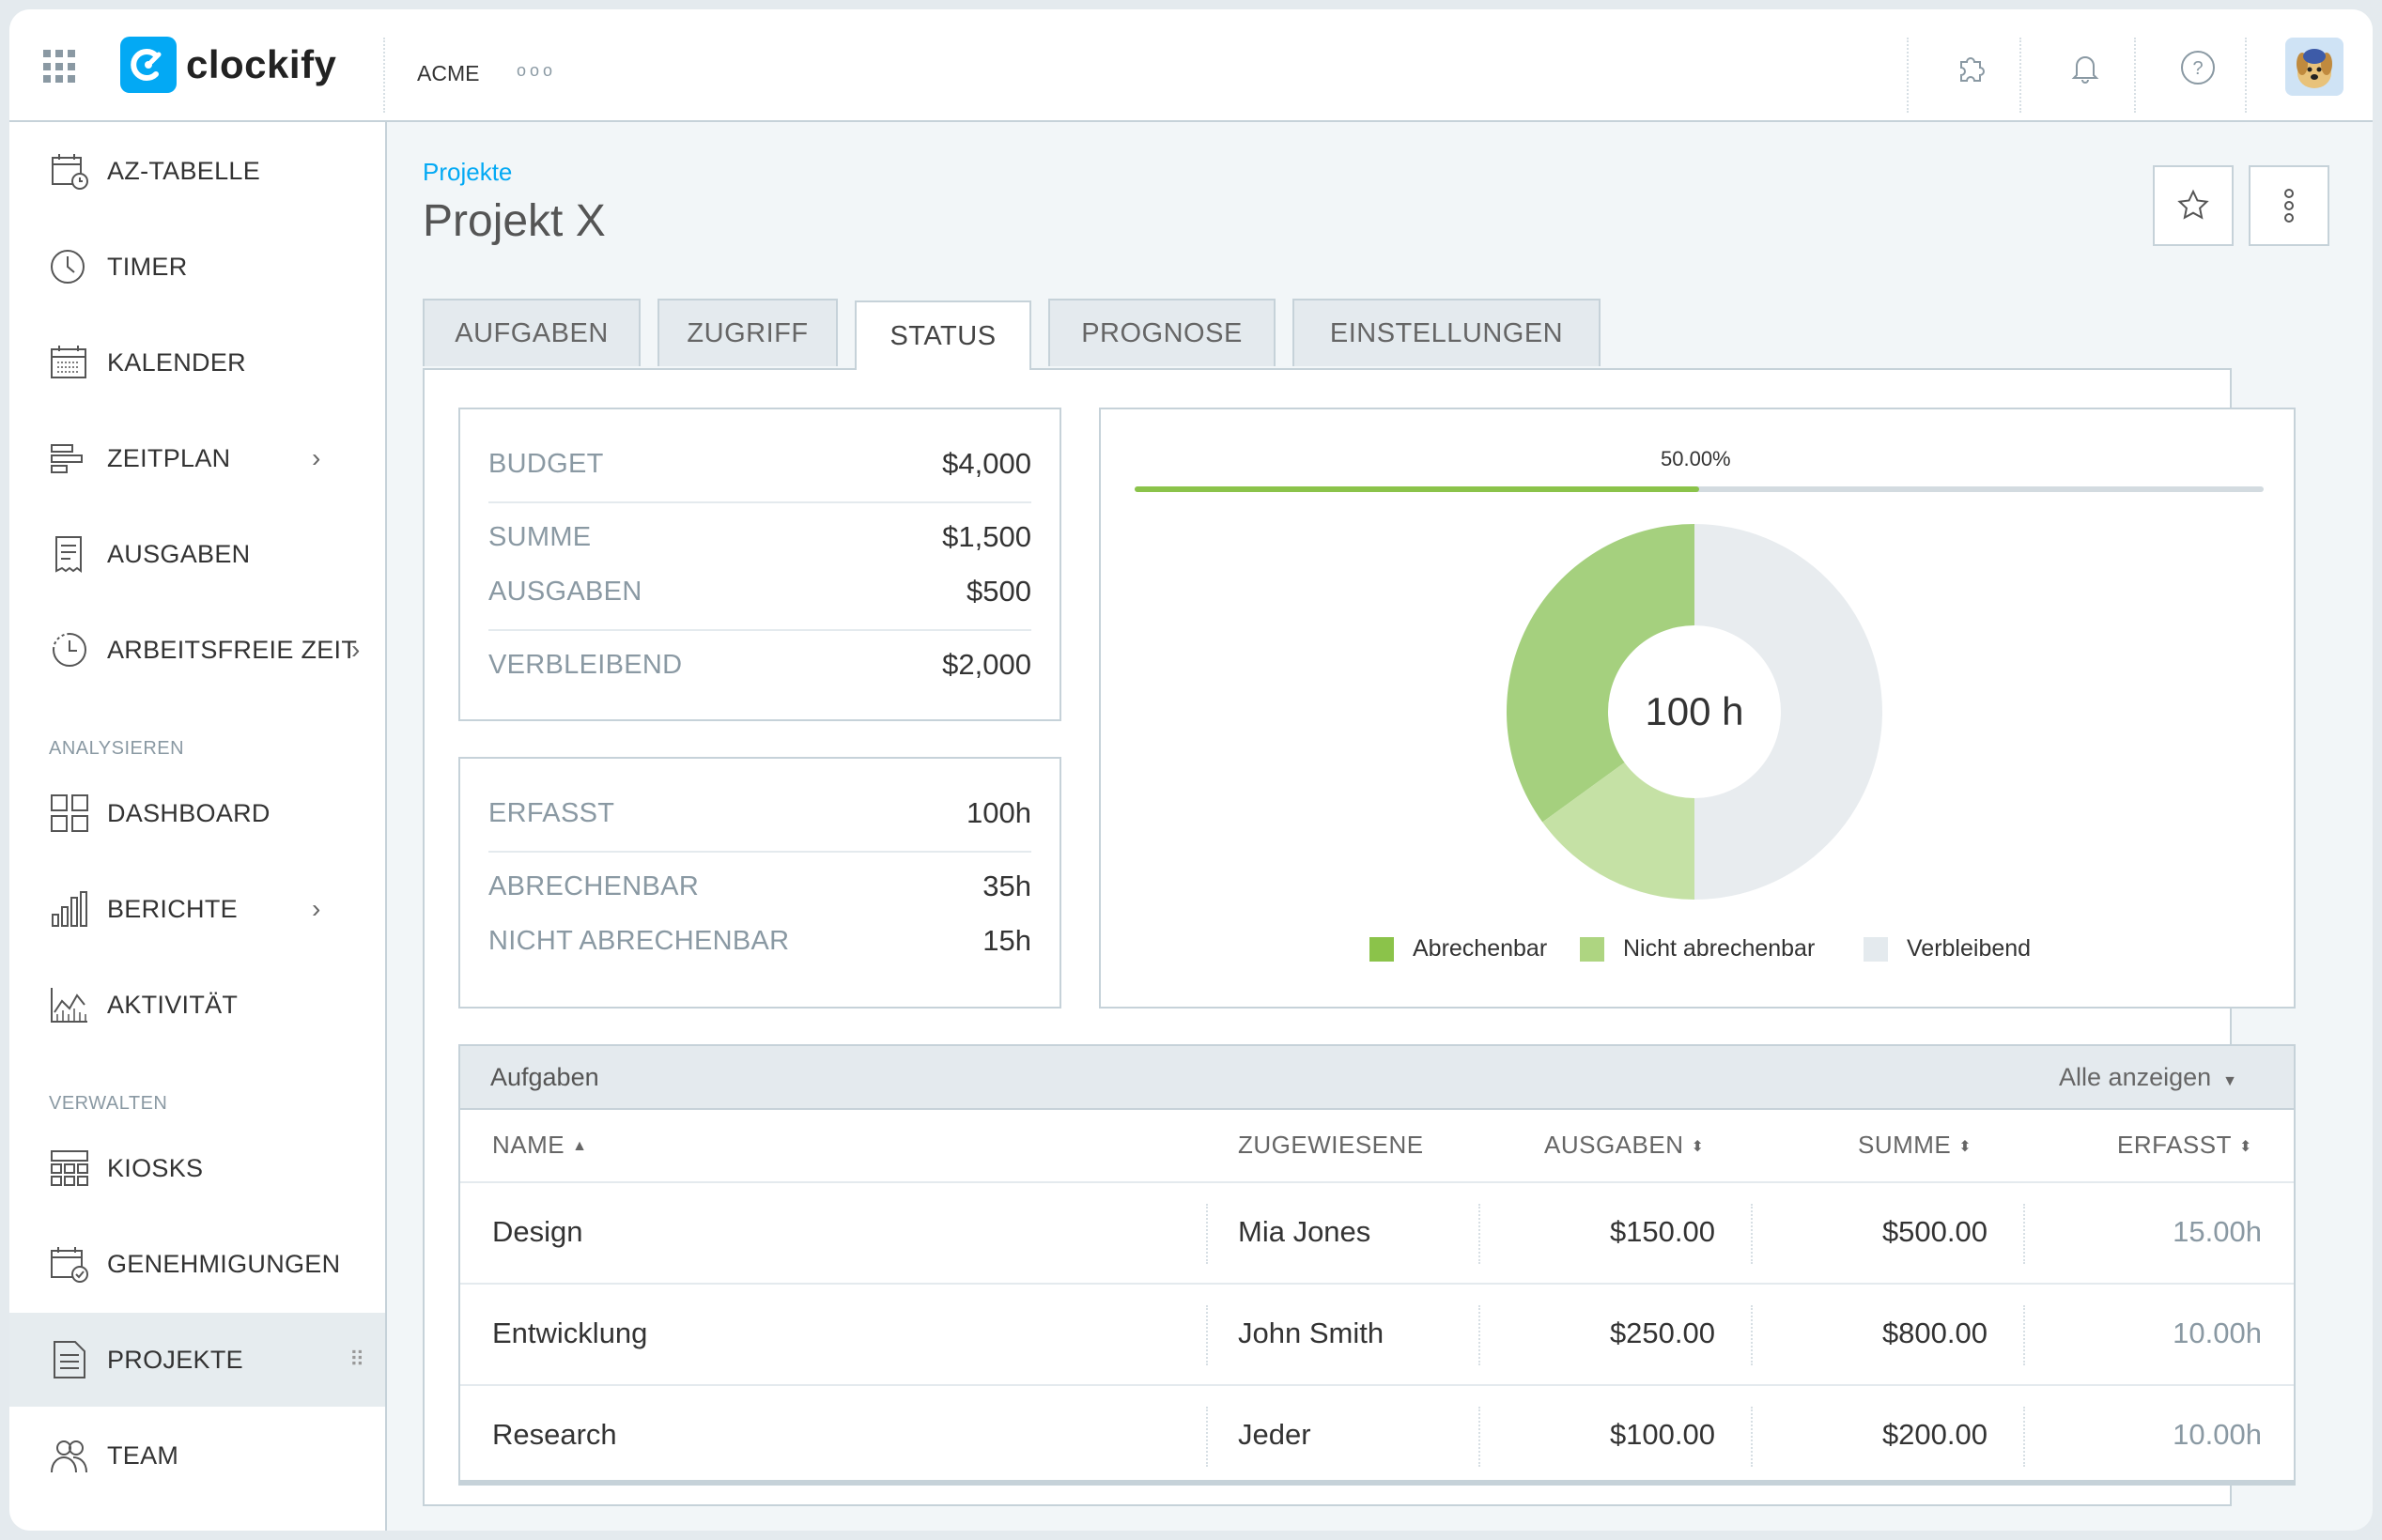 This screenshot has height=1540, width=2382. Describe the element at coordinates (1447, 332) in the screenshot. I see `tab-settings: EINSTELLUNGEN` at that location.